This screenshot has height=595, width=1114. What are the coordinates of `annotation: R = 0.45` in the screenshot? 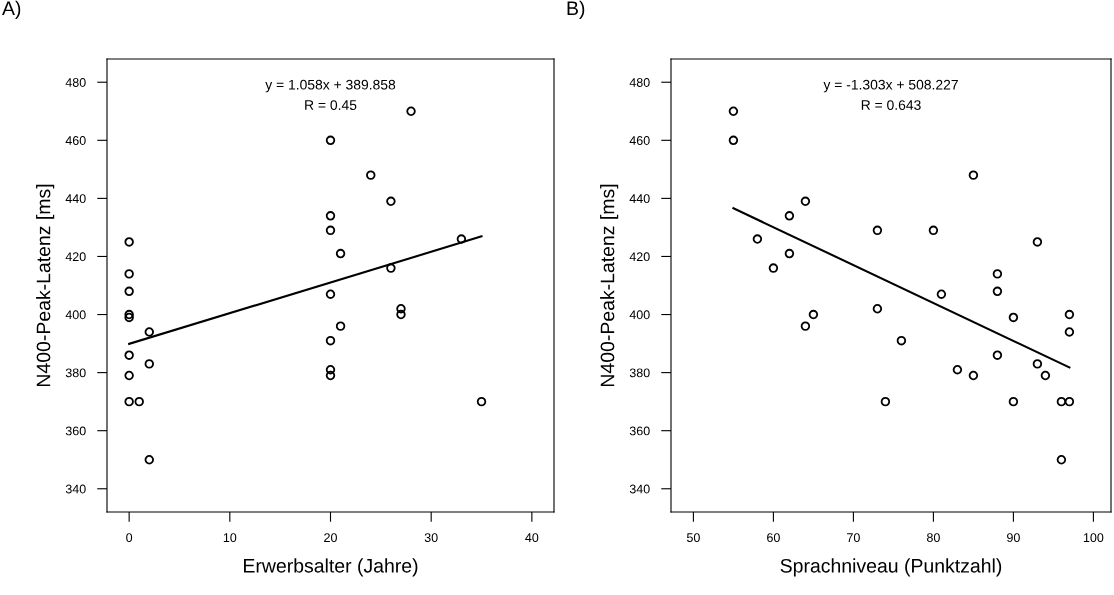 It's located at (331, 105).